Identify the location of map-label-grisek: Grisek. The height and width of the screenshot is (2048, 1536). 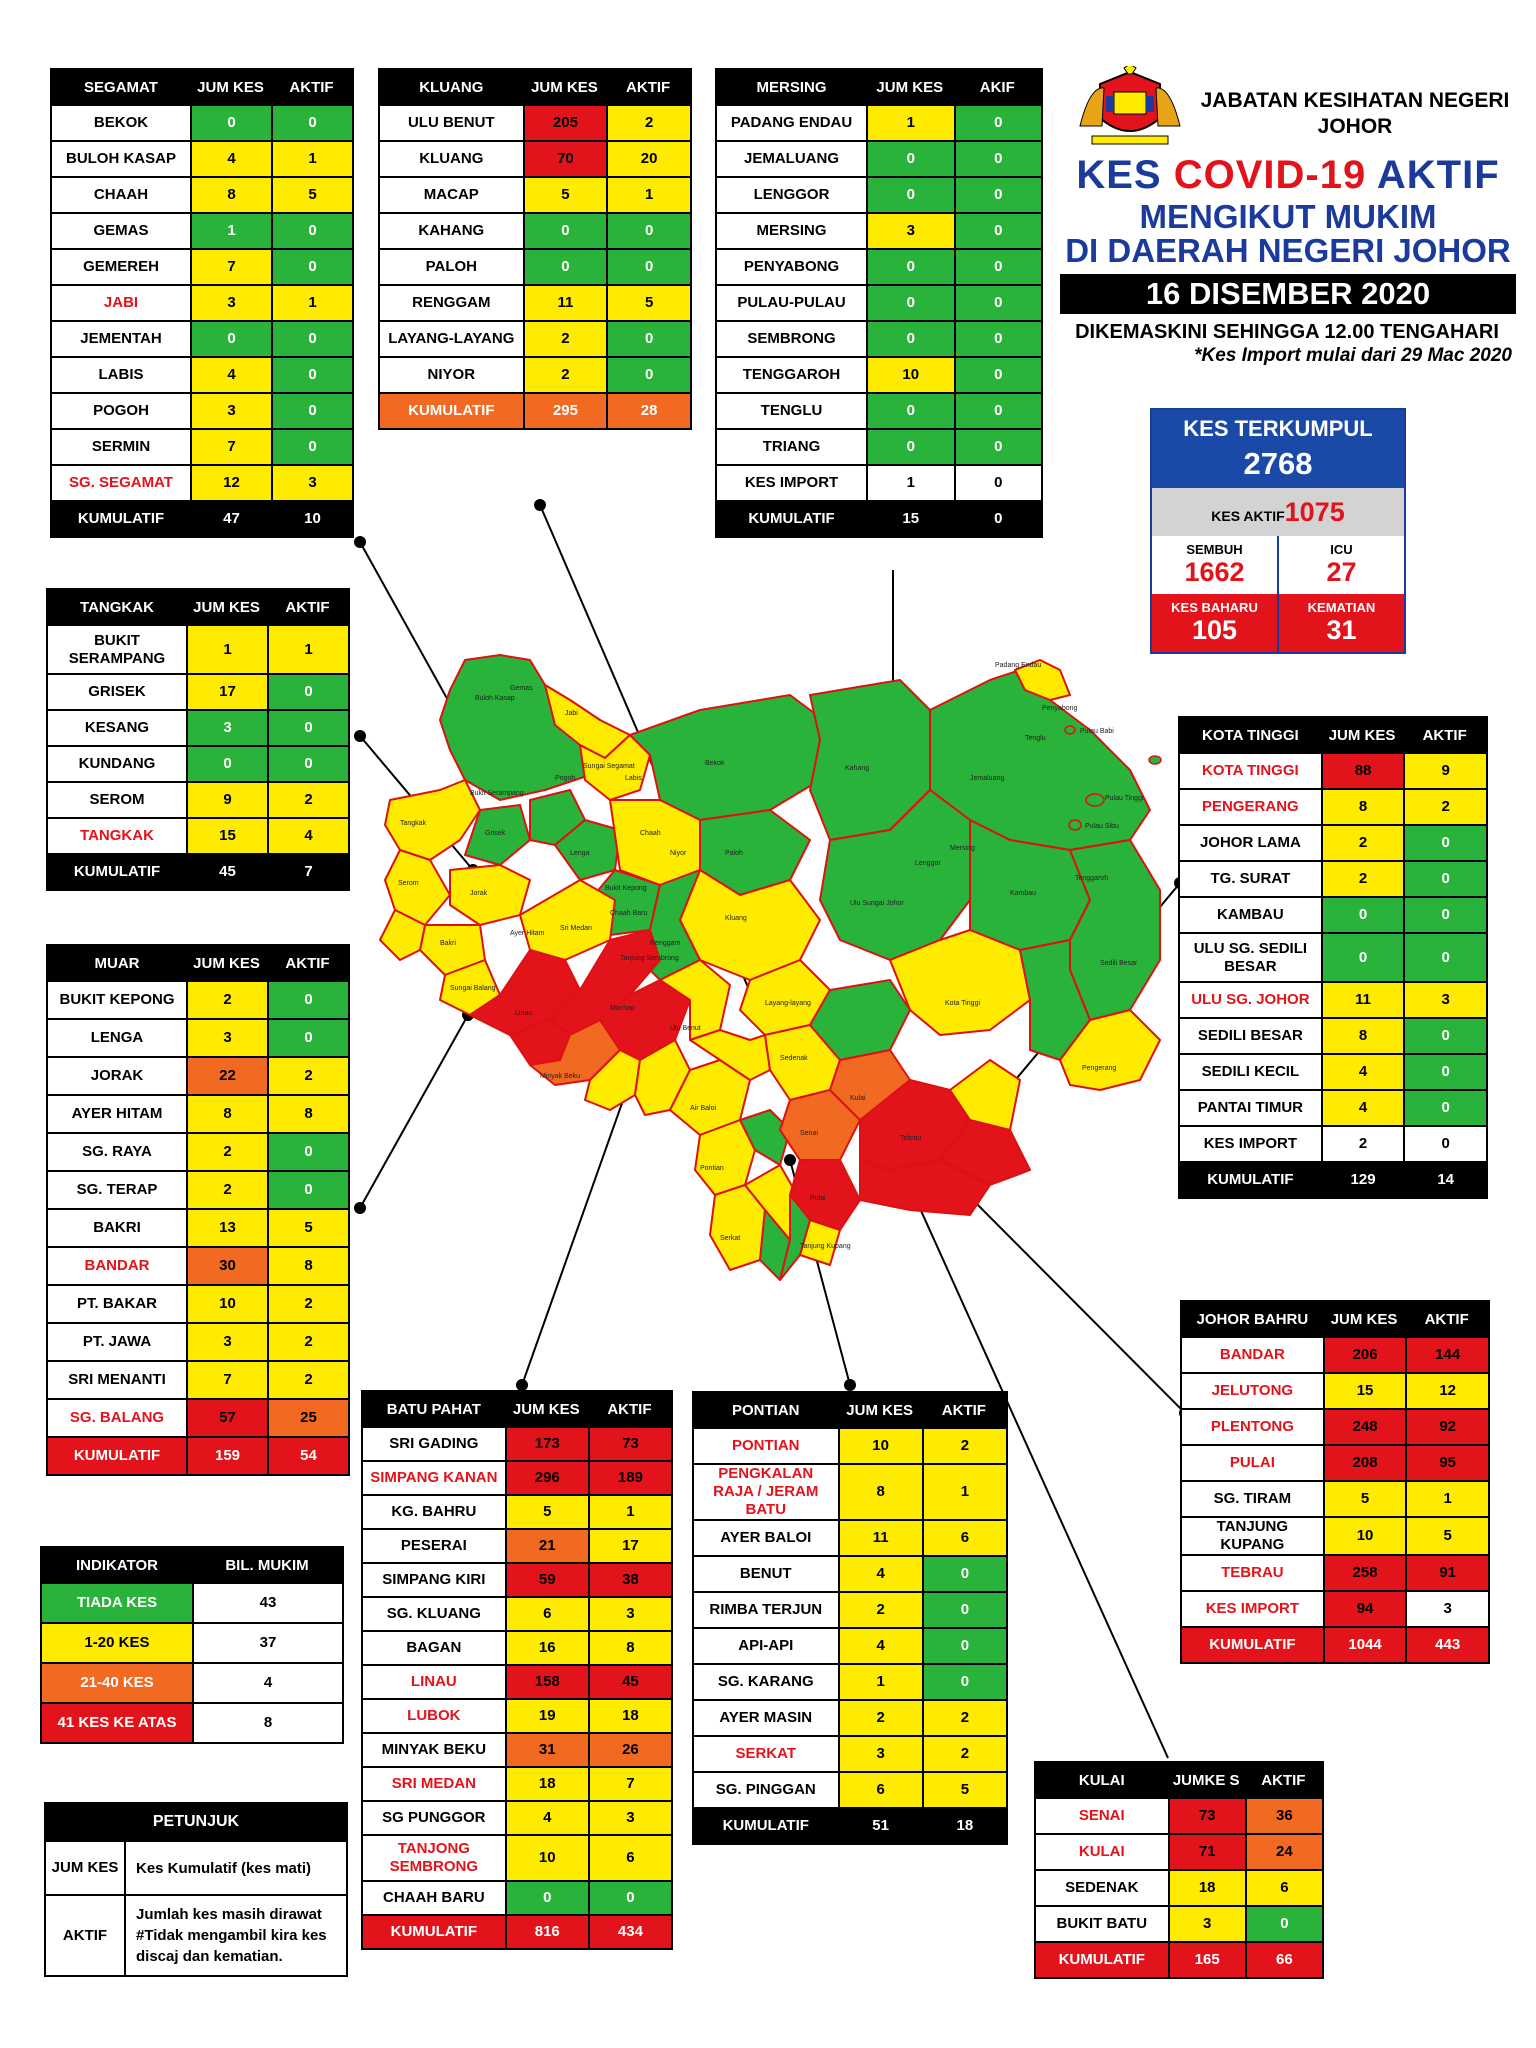
(495, 833).